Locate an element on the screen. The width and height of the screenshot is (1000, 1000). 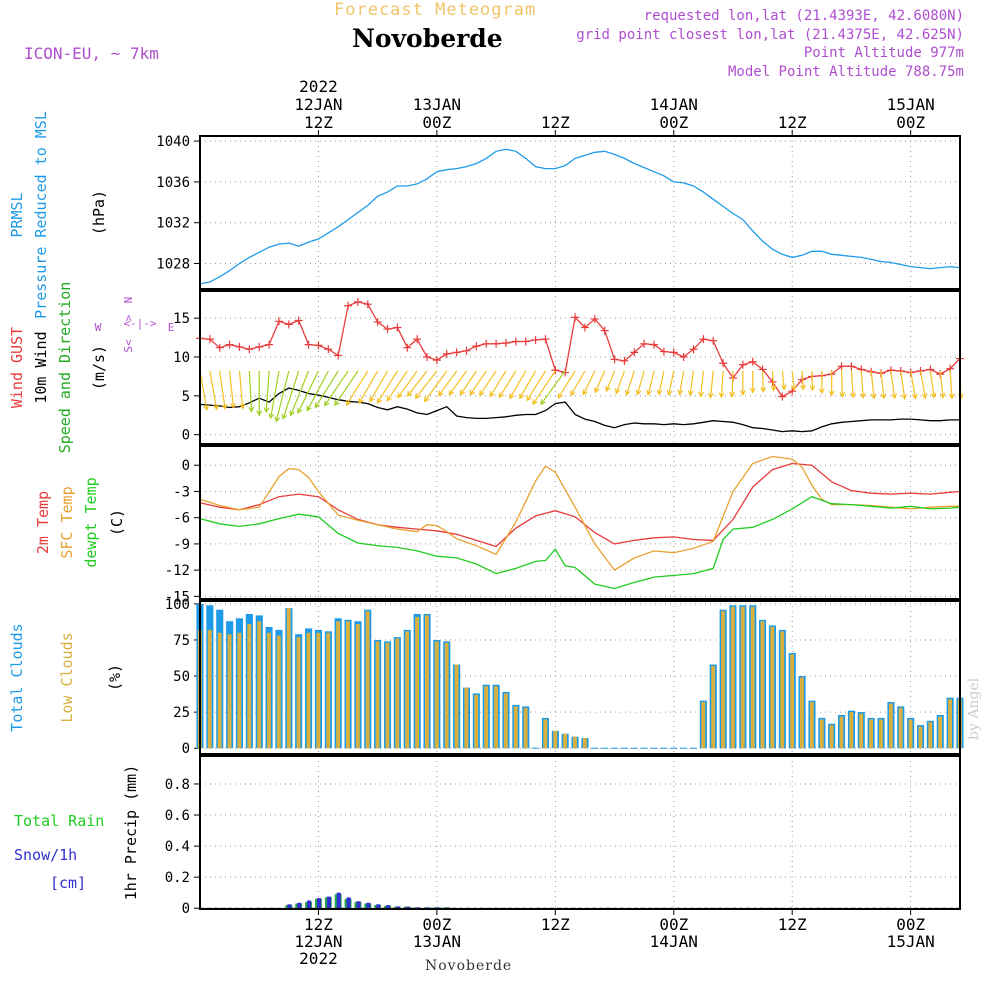
bottom-time-label: 15JAN is located at coordinates (911, 941).